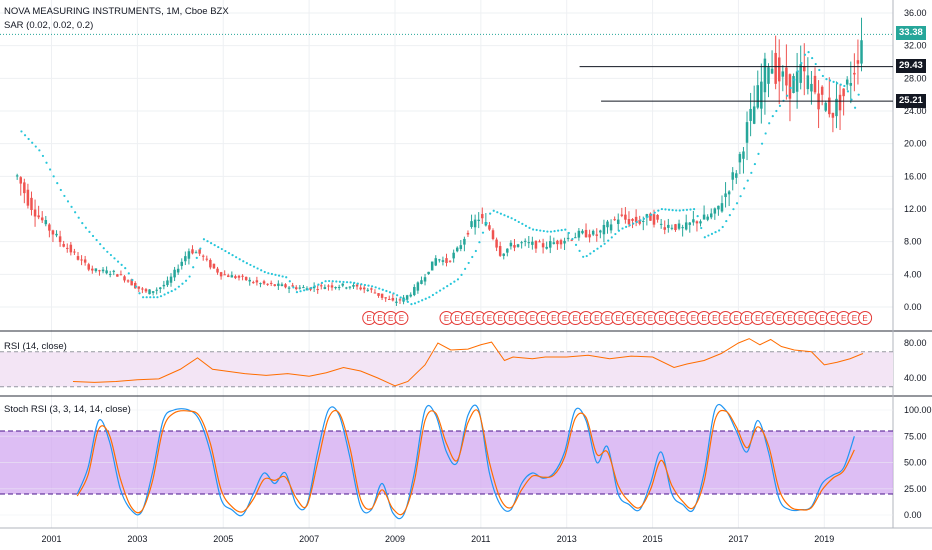 This screenshot has height=550, width=932. Describe the element at coordinates (35, 346) in the screenshot. I see `rsi-legend: RSI (14, close)` at that location.